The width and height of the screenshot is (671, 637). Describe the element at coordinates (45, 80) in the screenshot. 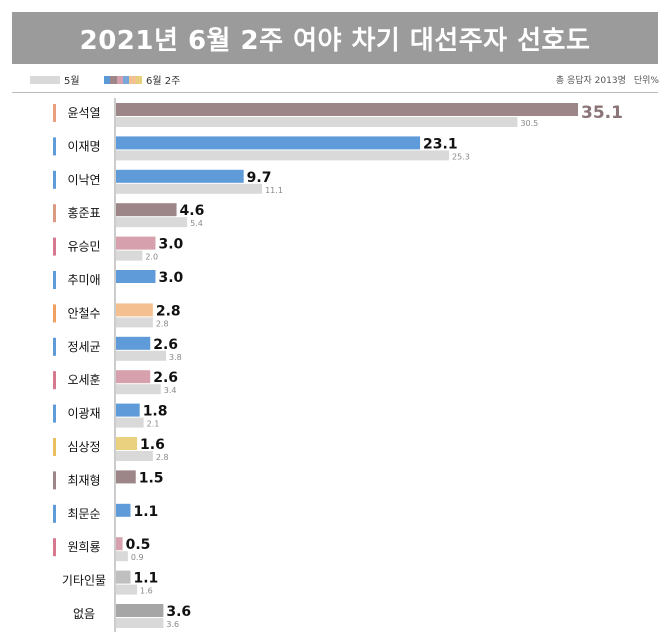

I see `legend-prev-swatch` at that location.